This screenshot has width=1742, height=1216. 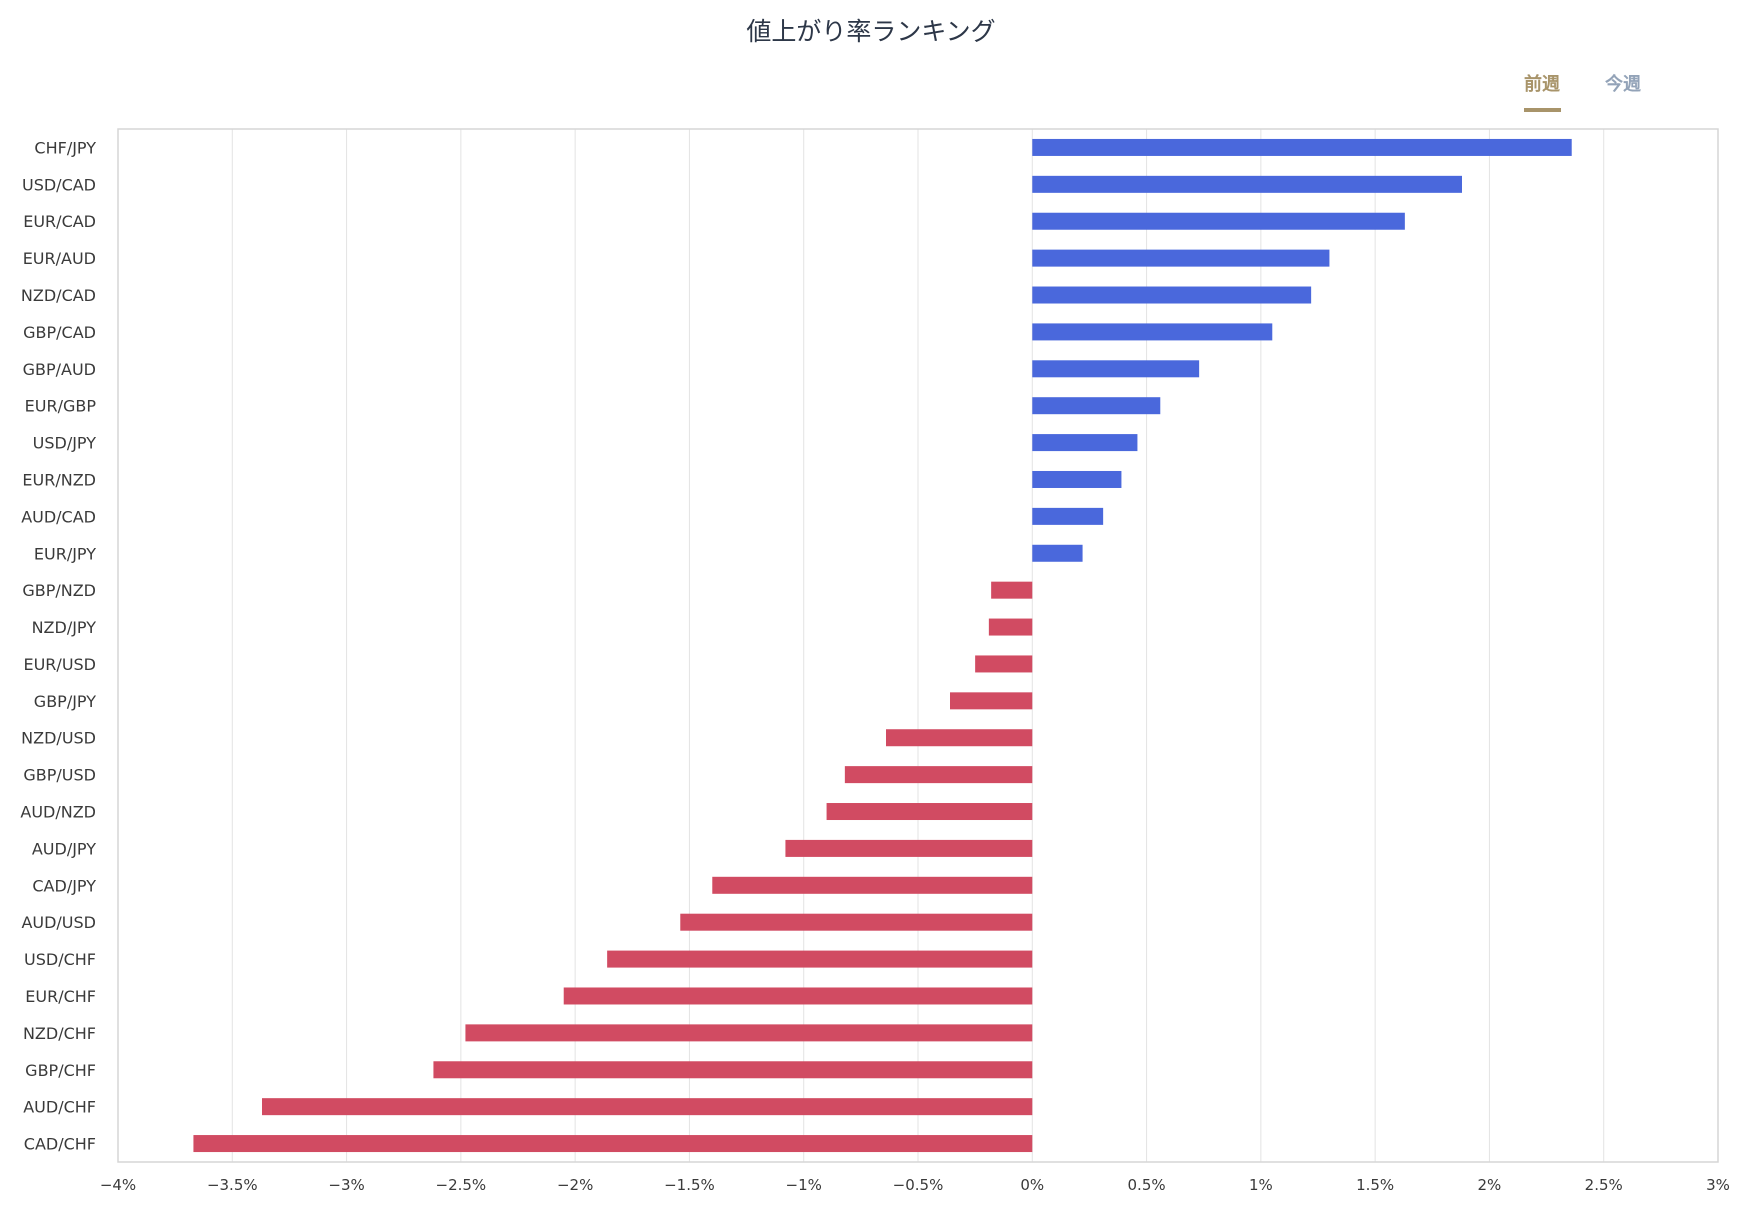 I want to click on category-label: NZD/CAD, so click(x=58, y=295).